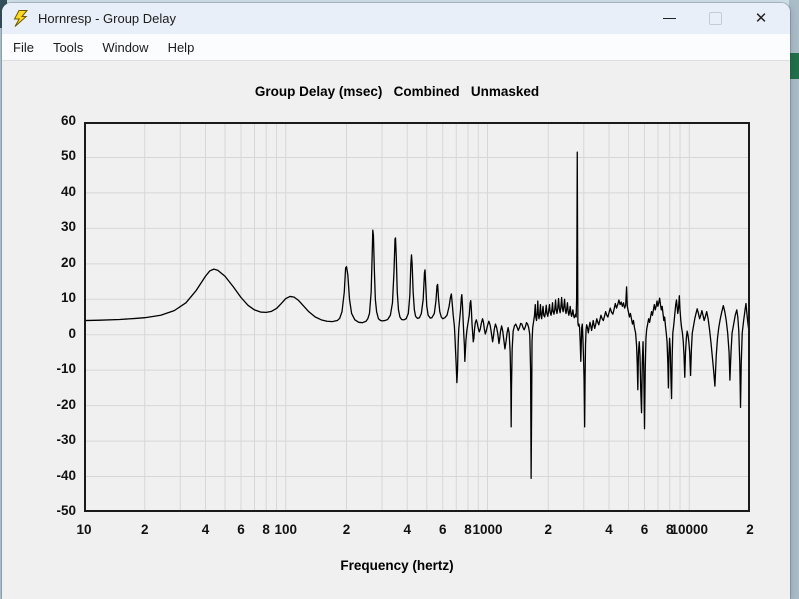  I want to click on minimize-icon, so click(669, 18).